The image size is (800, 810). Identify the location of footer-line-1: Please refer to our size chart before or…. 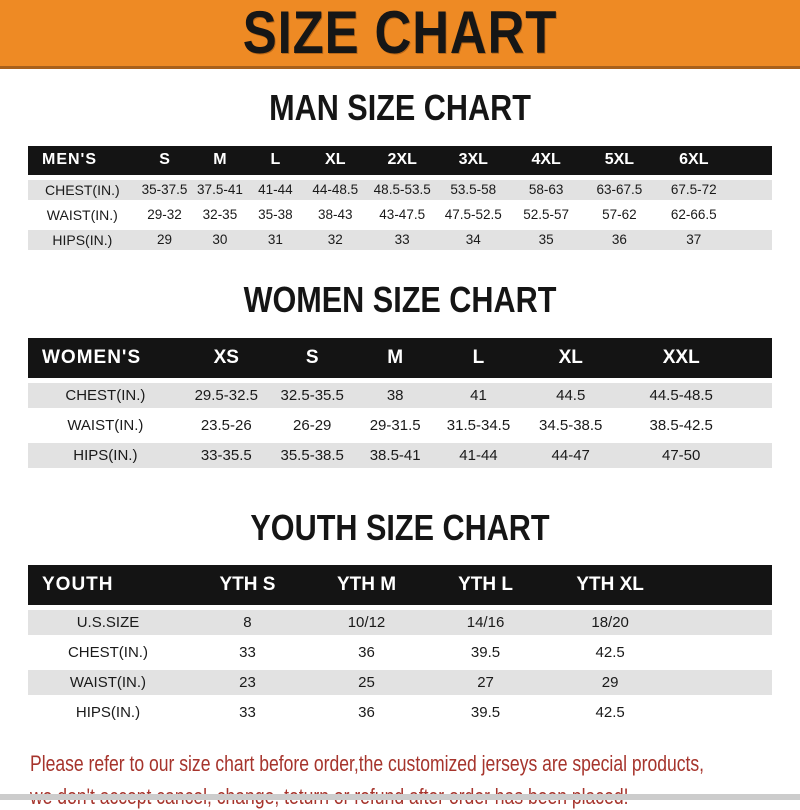
(367, 764).